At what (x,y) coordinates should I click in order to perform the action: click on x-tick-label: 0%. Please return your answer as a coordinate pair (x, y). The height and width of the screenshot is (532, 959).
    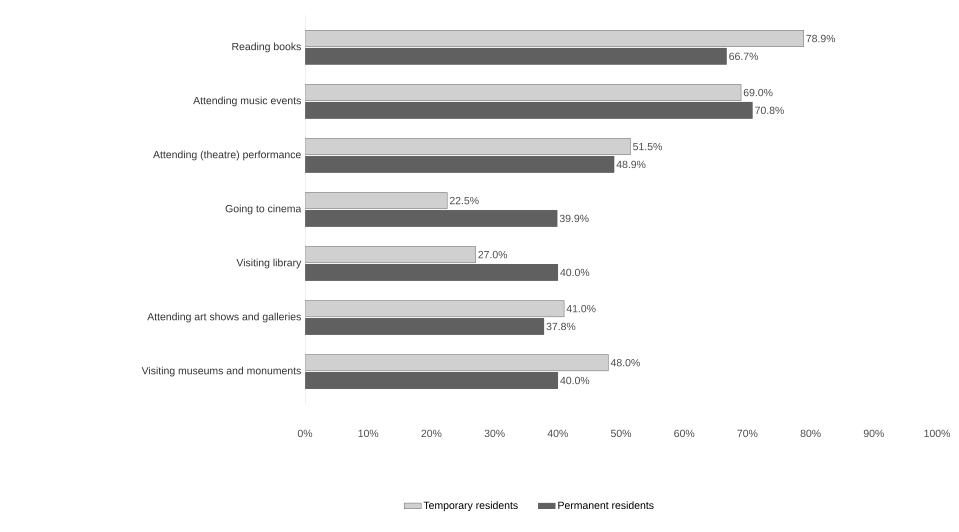
    Looking at the image, I should click on (305, 434).